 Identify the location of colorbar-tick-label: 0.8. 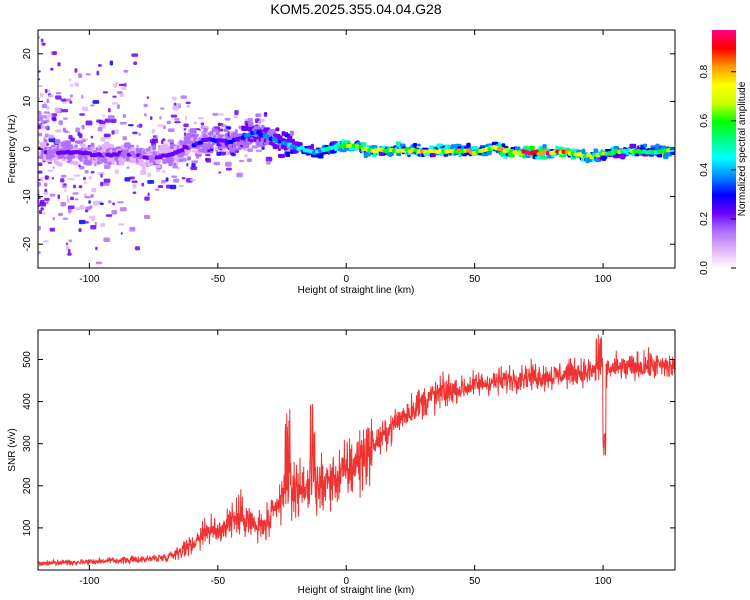
(704, 71).